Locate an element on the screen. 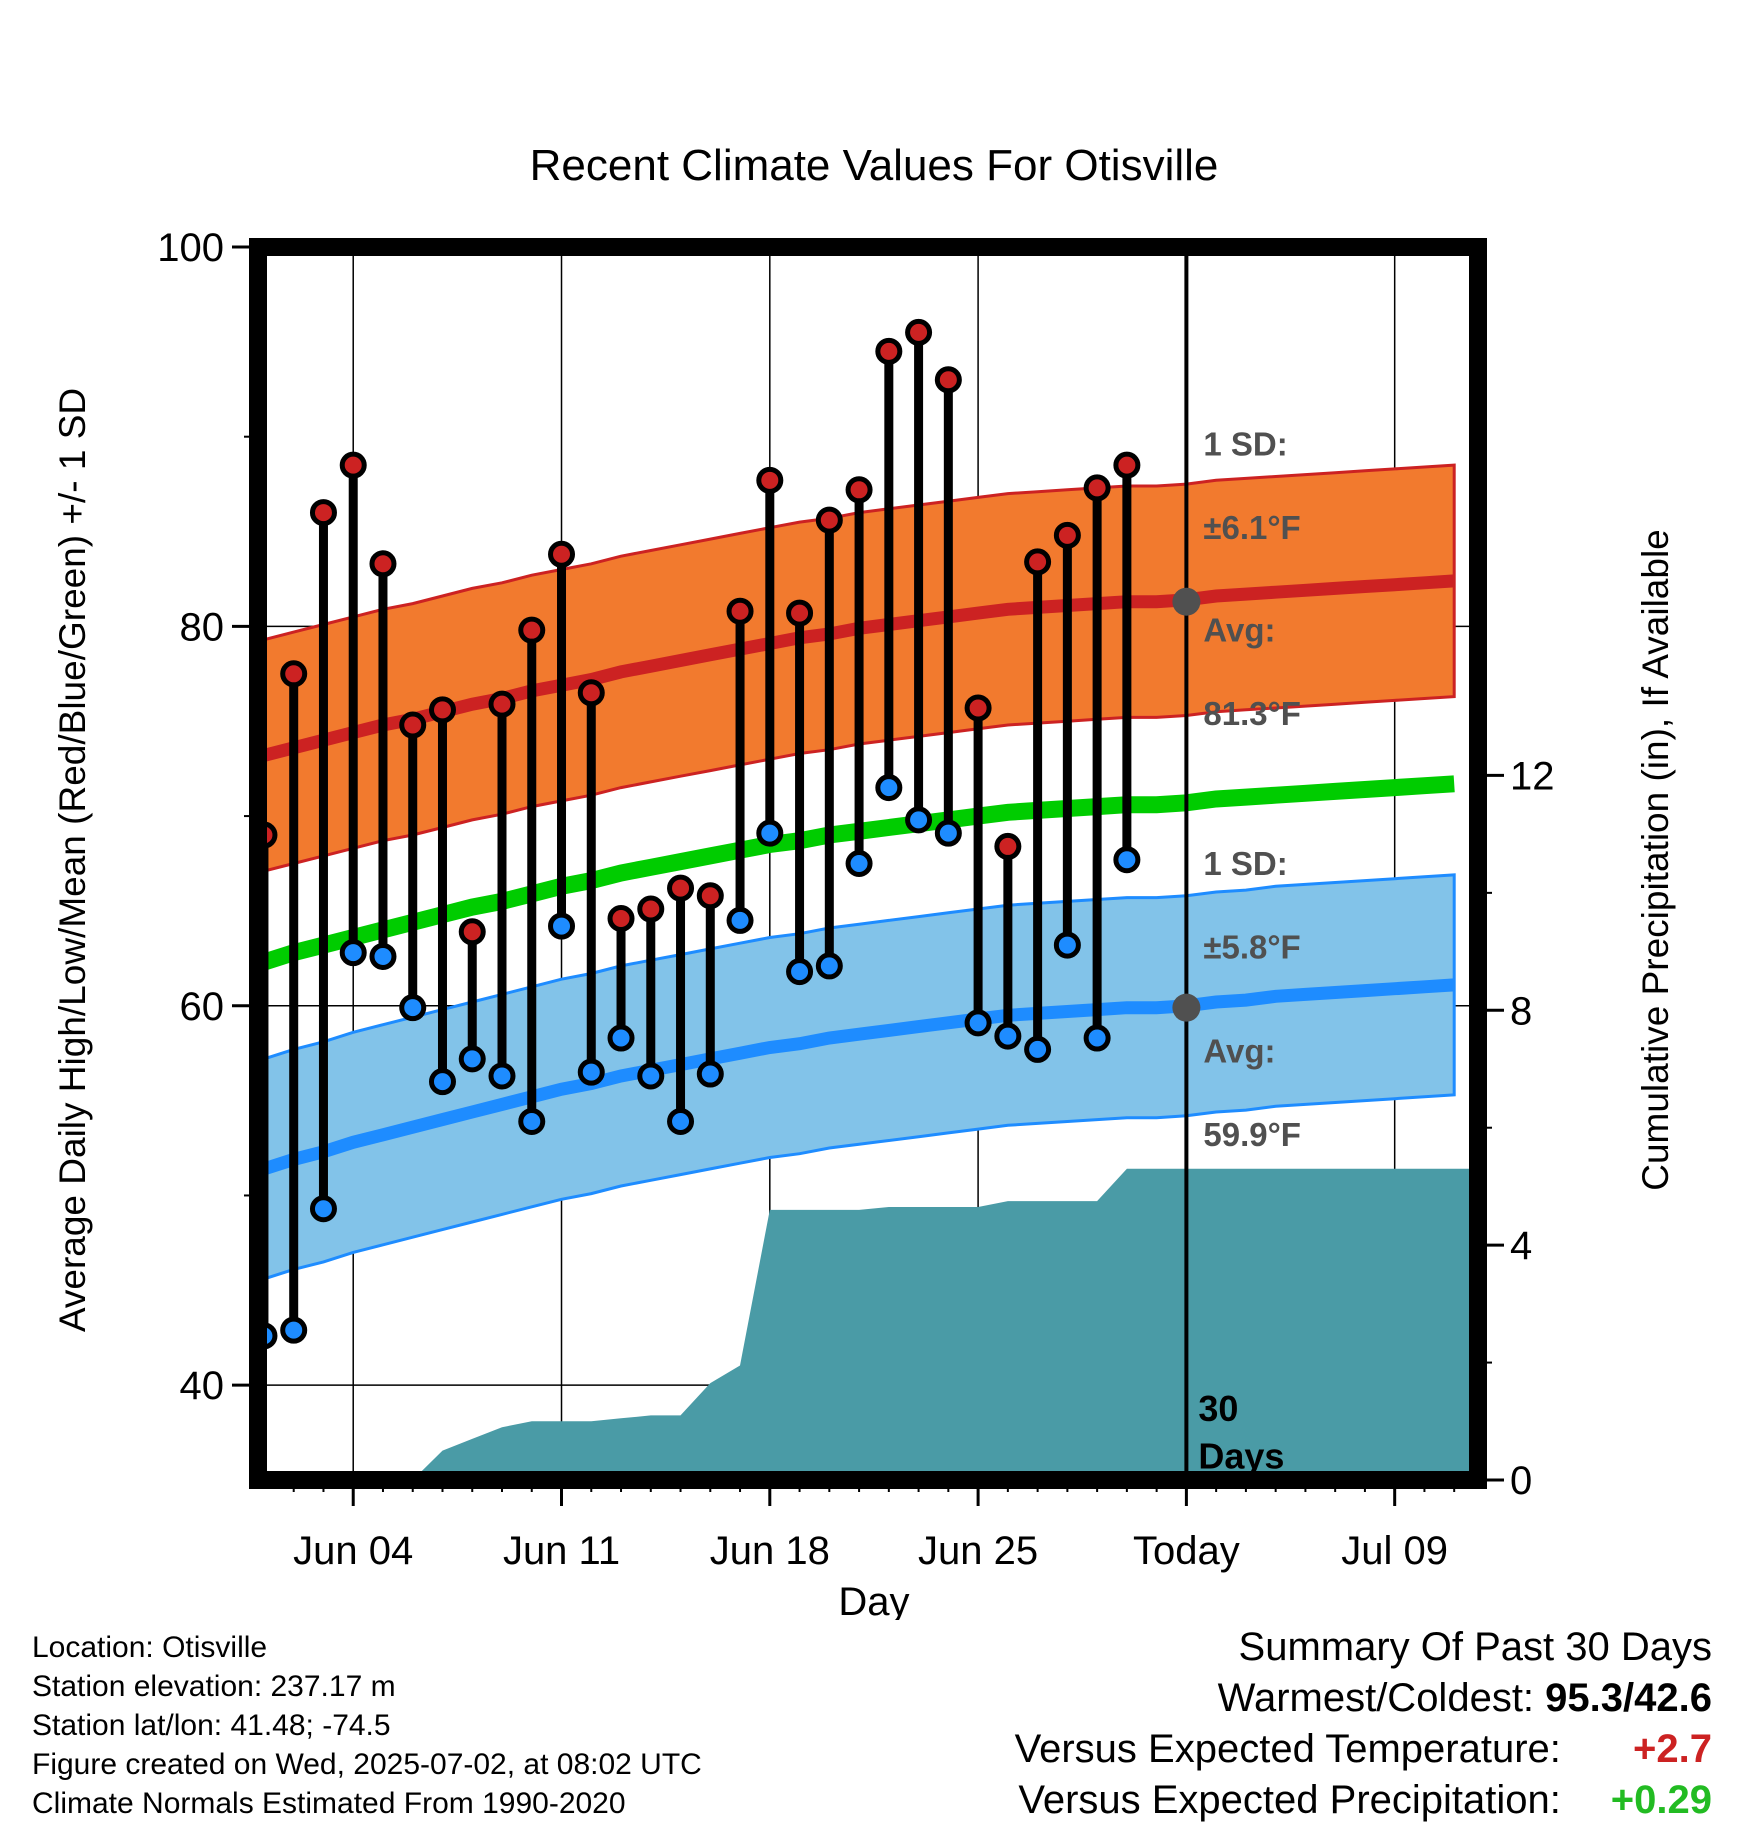  x-tick-label: Jun 11 is located at coordinates (561, 1551).